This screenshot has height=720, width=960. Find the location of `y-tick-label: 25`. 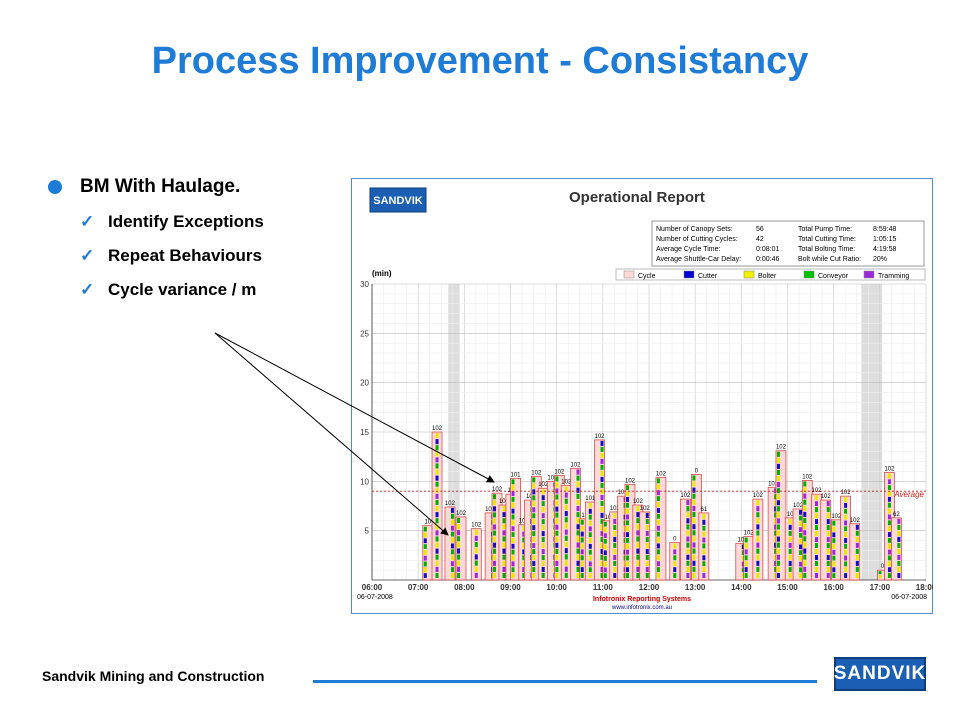

y-tick-label: 25 is located at coordinates (364, 333).